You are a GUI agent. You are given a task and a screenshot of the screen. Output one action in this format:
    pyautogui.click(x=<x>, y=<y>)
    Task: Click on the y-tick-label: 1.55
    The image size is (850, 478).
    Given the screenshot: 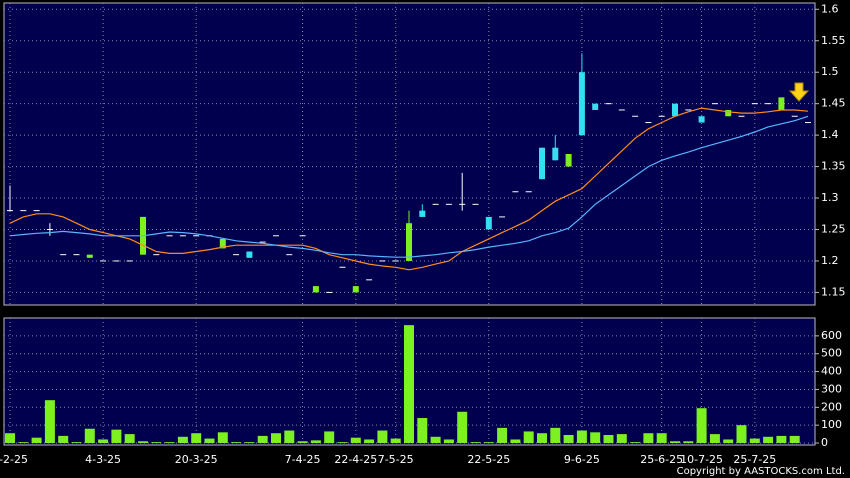 What is the action you would take?
    pyautogui.click(x=833, y=40)
    